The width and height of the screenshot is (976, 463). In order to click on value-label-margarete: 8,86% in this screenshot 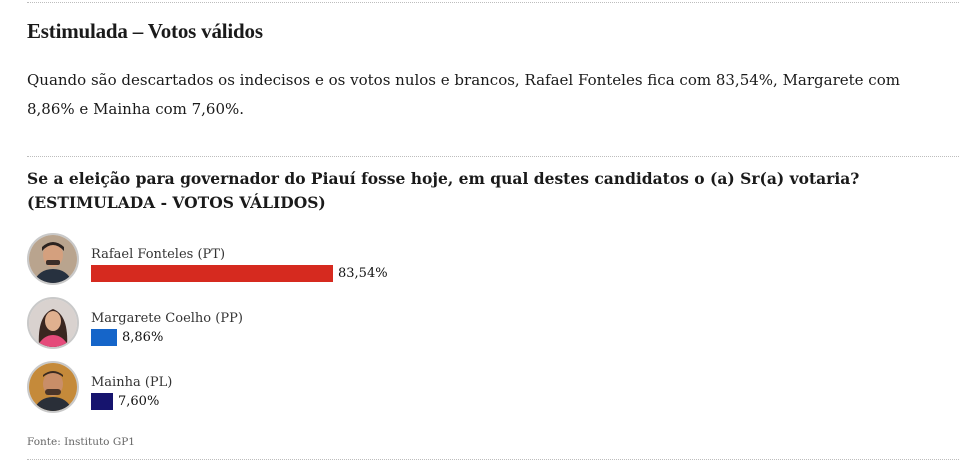, I will do `click(143, 337)`.